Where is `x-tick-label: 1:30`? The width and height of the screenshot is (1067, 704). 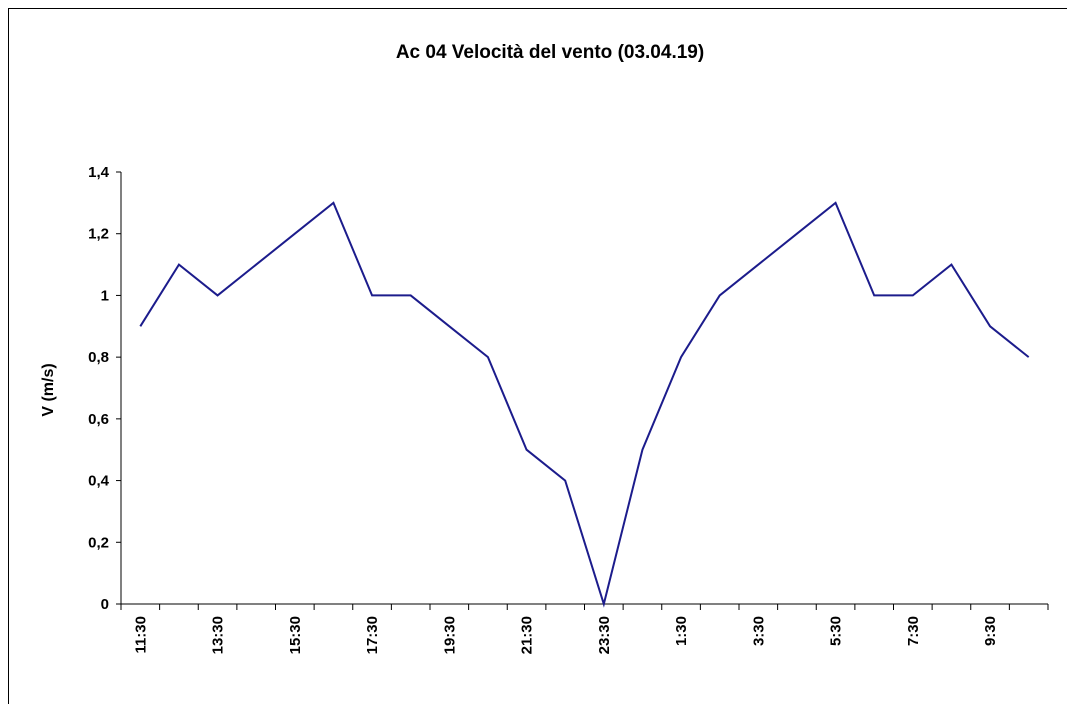
x-tick-label: 1:30 is located at coordinates (681, 631).